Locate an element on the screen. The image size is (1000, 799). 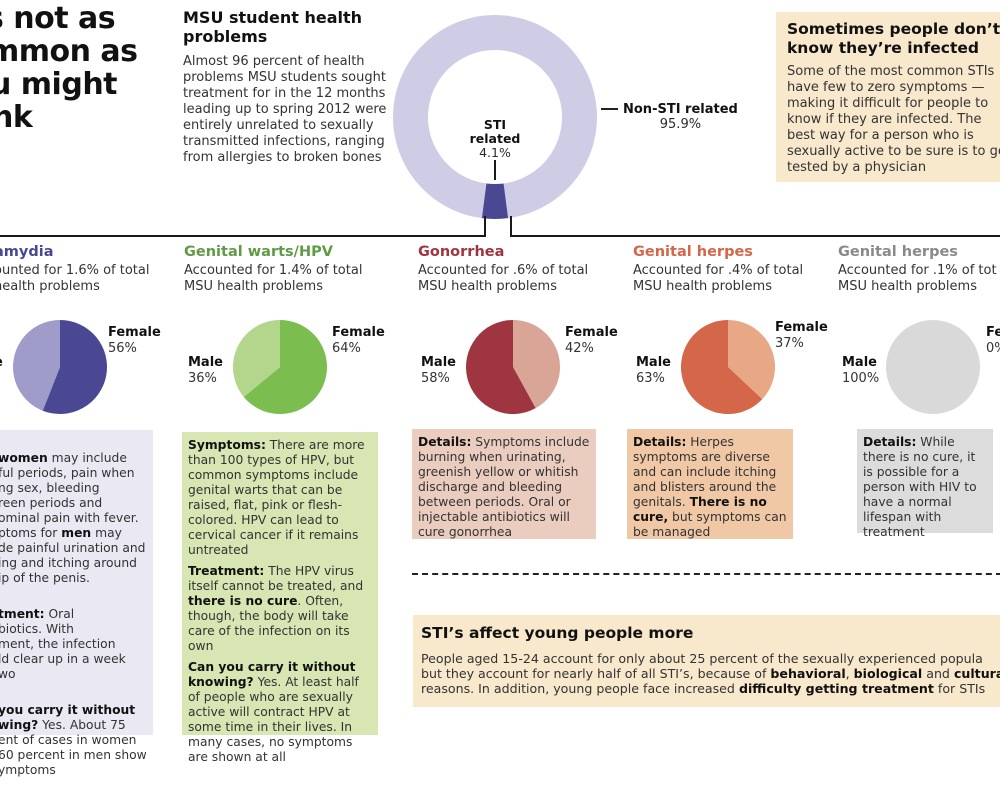
herpes-pie-slice-male is located at coordinates (722, 367).